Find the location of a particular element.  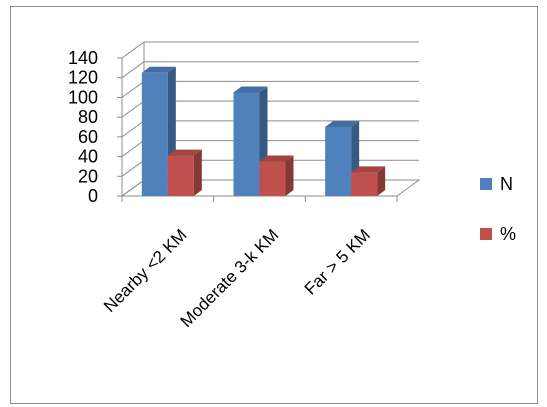

y-tick-label: 20 is located at coordinates (88, 176).